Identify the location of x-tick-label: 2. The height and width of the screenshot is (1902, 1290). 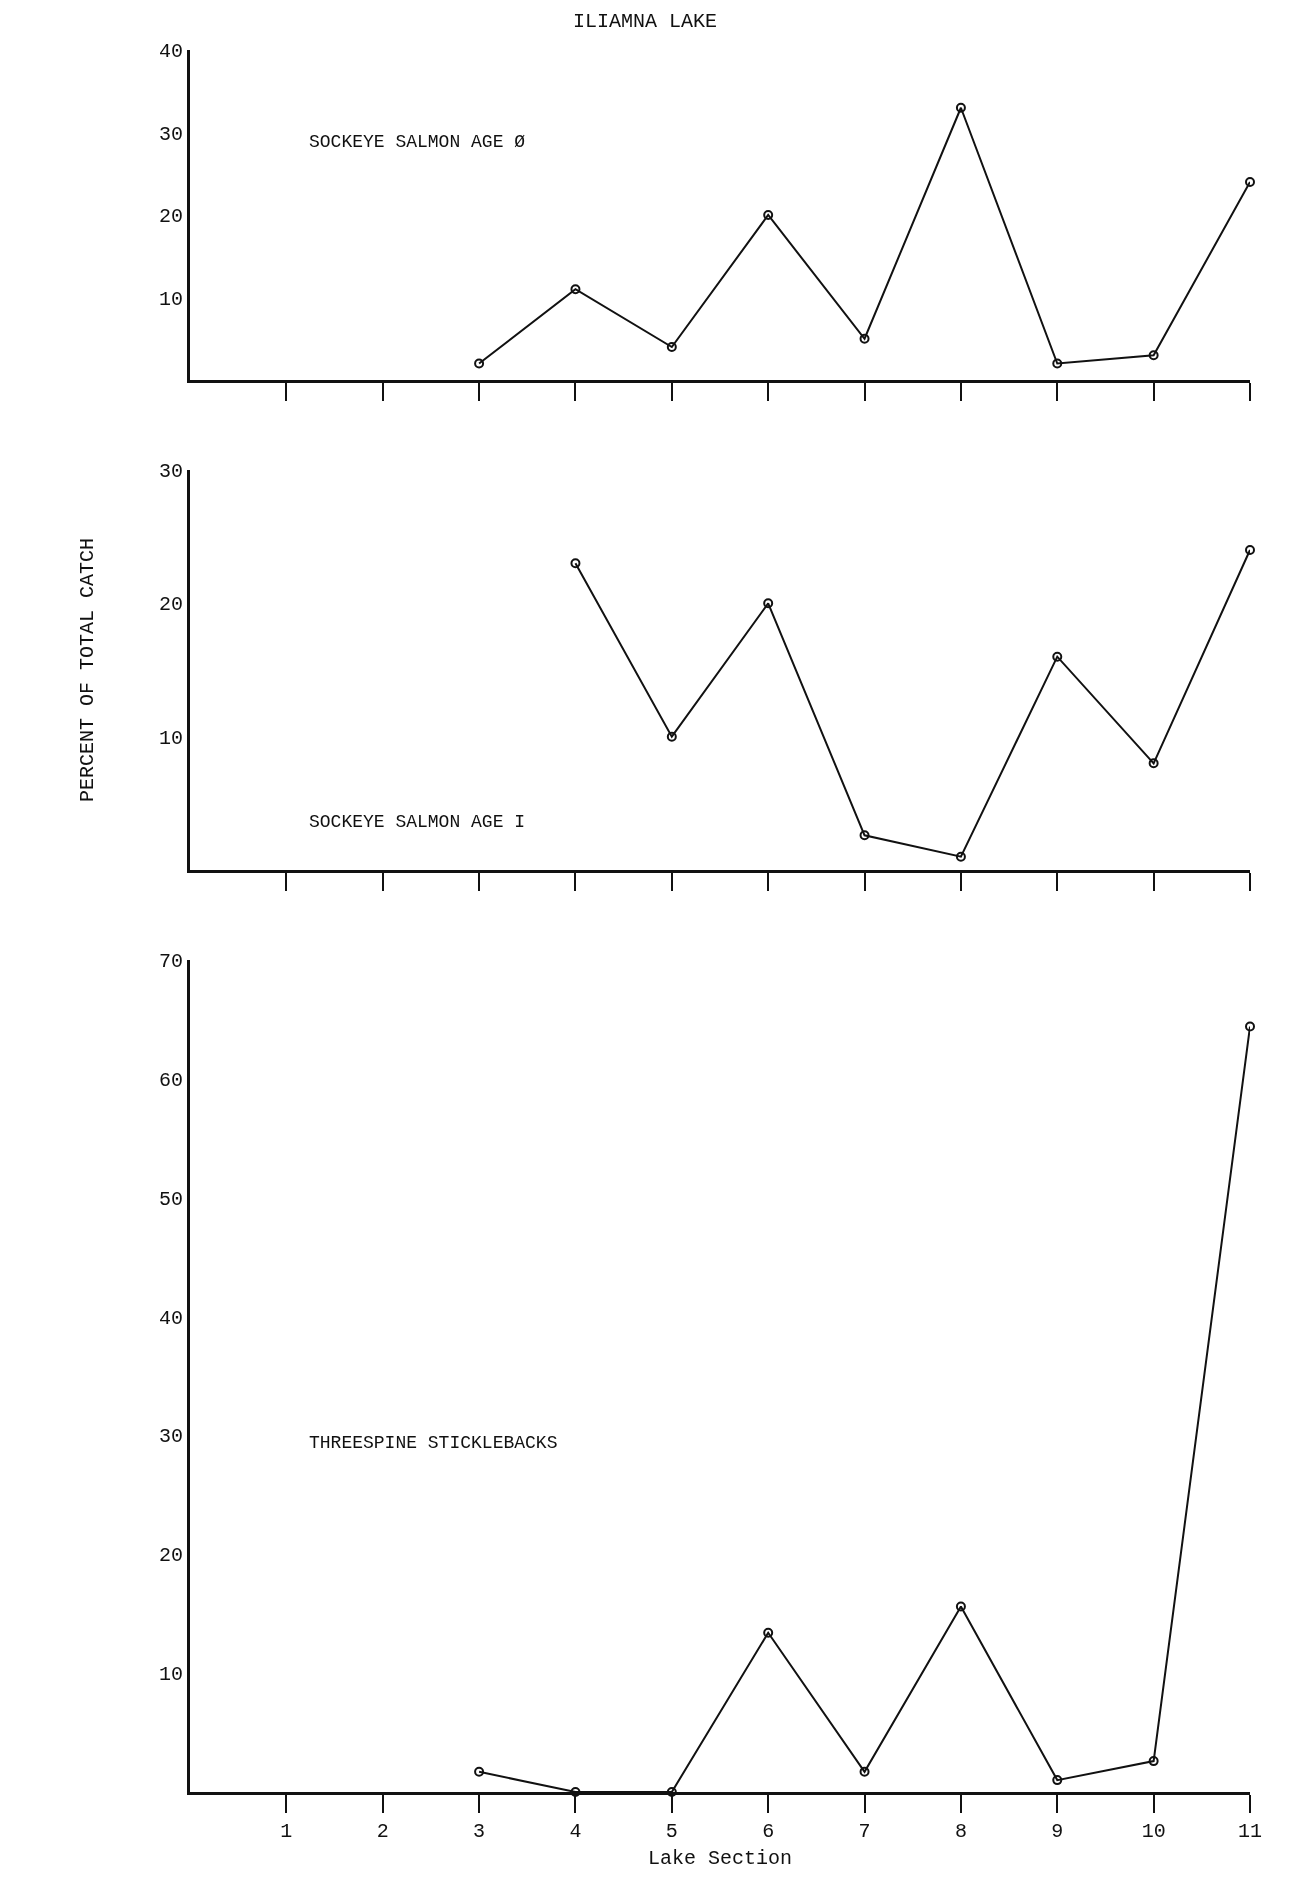
(382, 1831).